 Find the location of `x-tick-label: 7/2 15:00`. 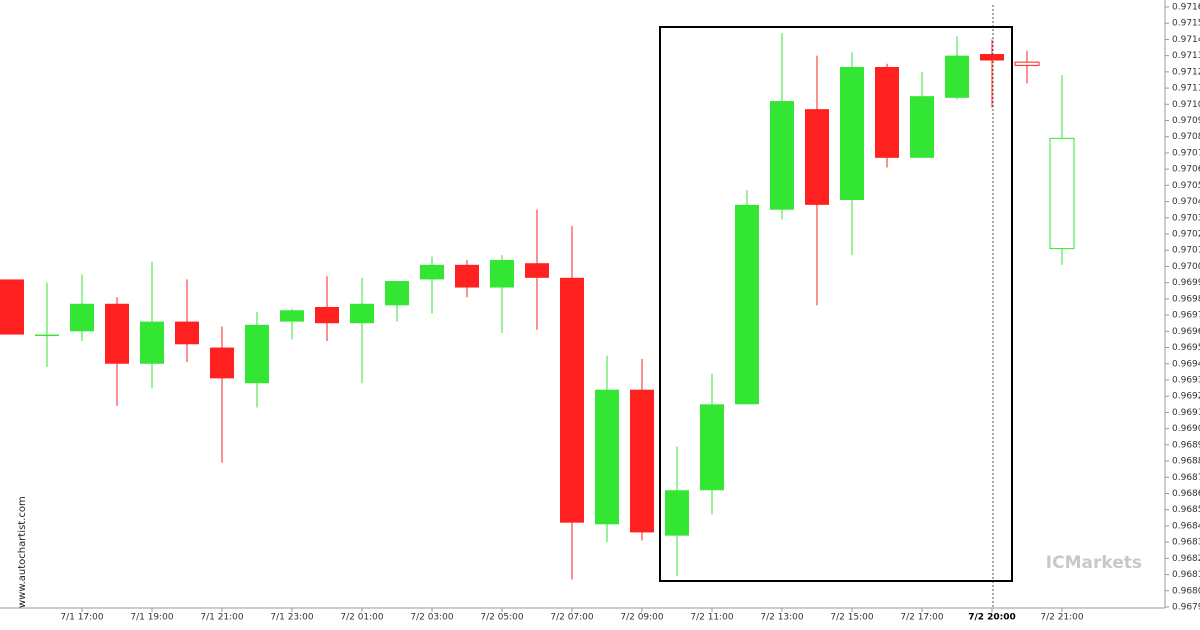

x-tick-label: 7/2 15:00 is located at coordinates (852, 618).